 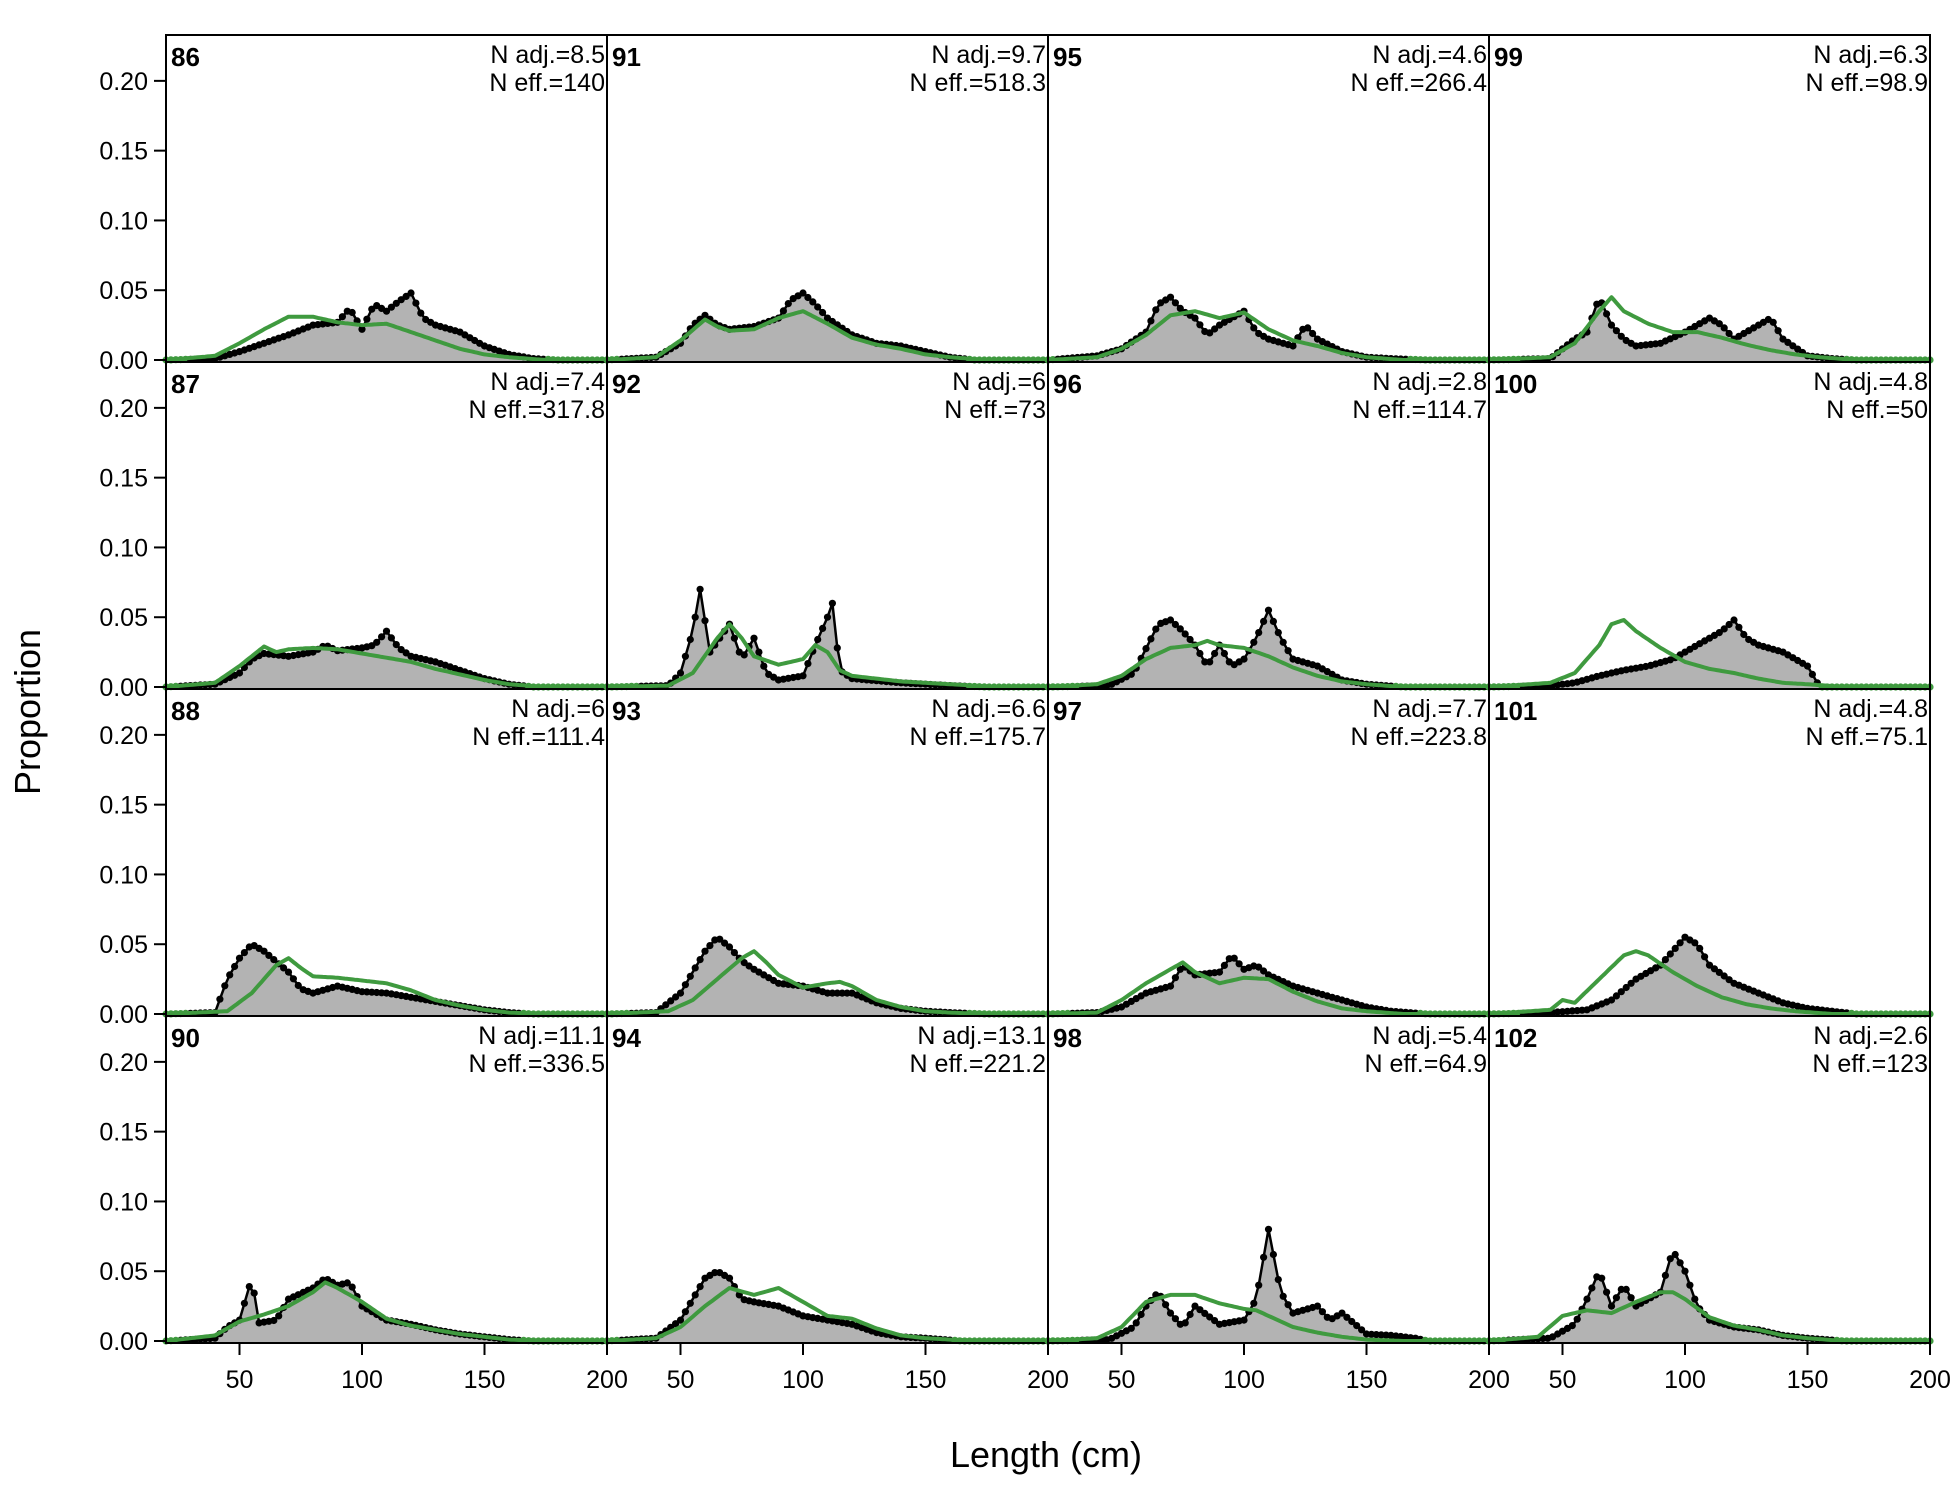 I want to click on n-eff-label: N eff.=123, so click(x=1870, y=1064).